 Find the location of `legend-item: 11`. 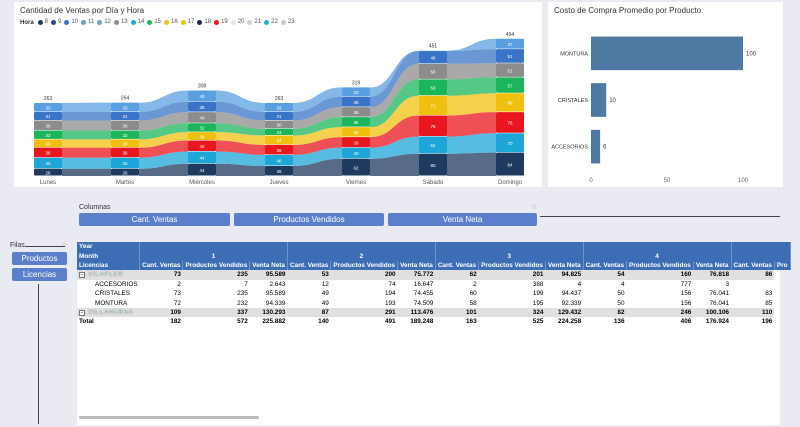

legend-item: 11 is located at coordinates (87, 22).